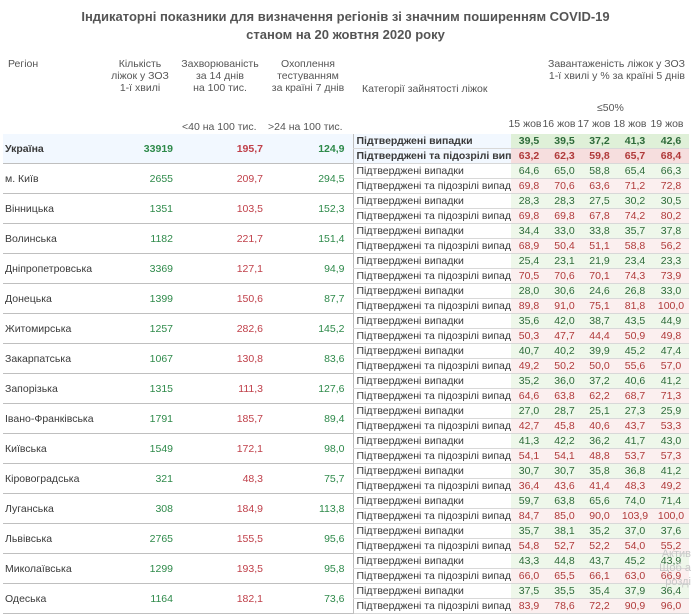  I want to click on occupancy-value: 37,5, so click(529, 591).